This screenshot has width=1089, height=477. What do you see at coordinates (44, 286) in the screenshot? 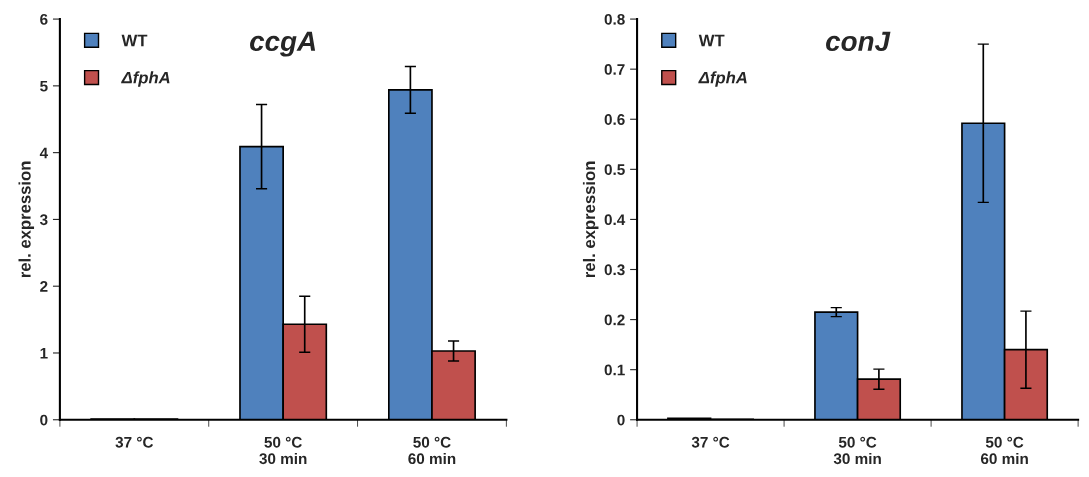
I see `y-tick-label: 2` at bounding box center [44, 286].